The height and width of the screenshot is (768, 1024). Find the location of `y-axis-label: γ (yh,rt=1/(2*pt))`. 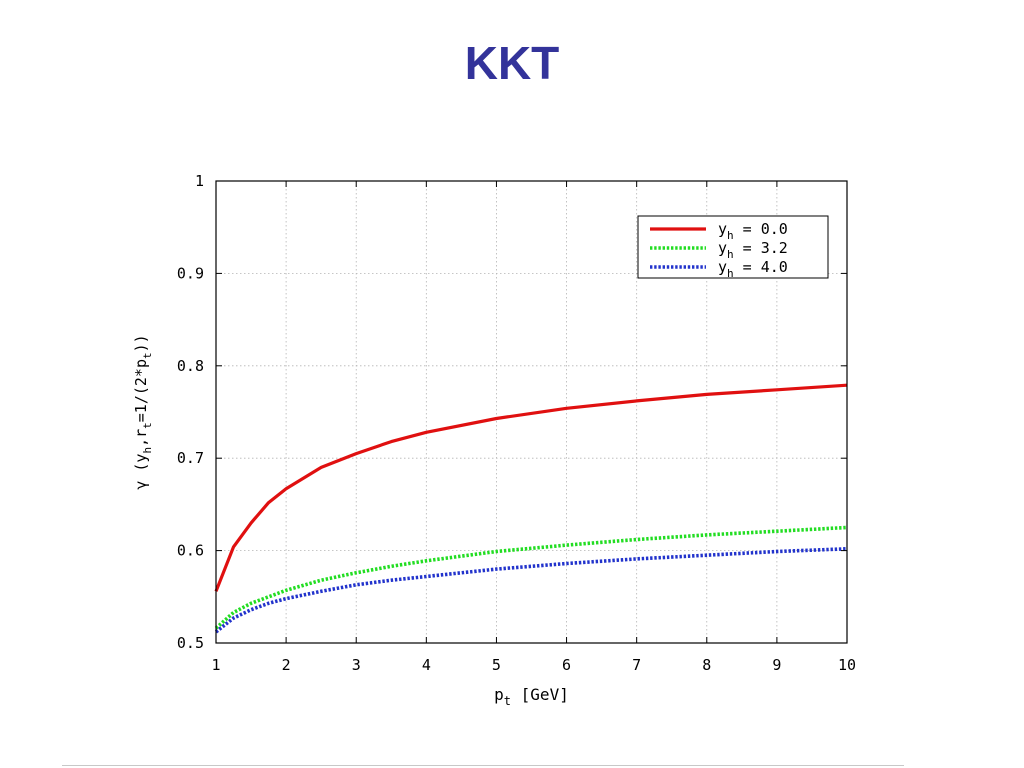

y-axis-label: γ (yh,rt=1/(2*pt)) is located at coordinates (143, 411).